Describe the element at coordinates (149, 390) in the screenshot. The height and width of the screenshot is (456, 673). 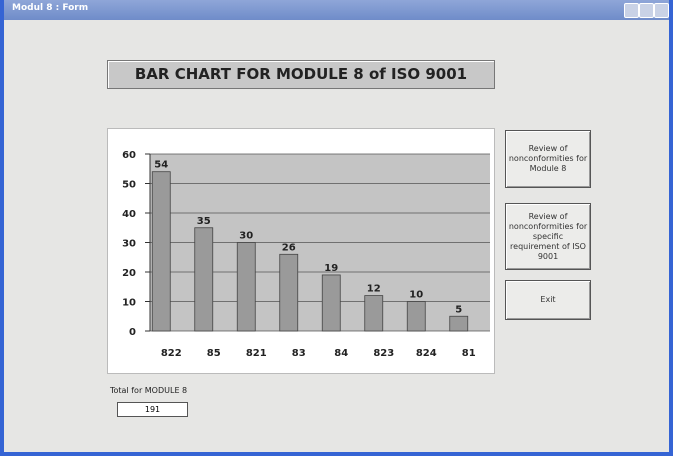
I see `total-label: Total for MODULE 8` at that location.